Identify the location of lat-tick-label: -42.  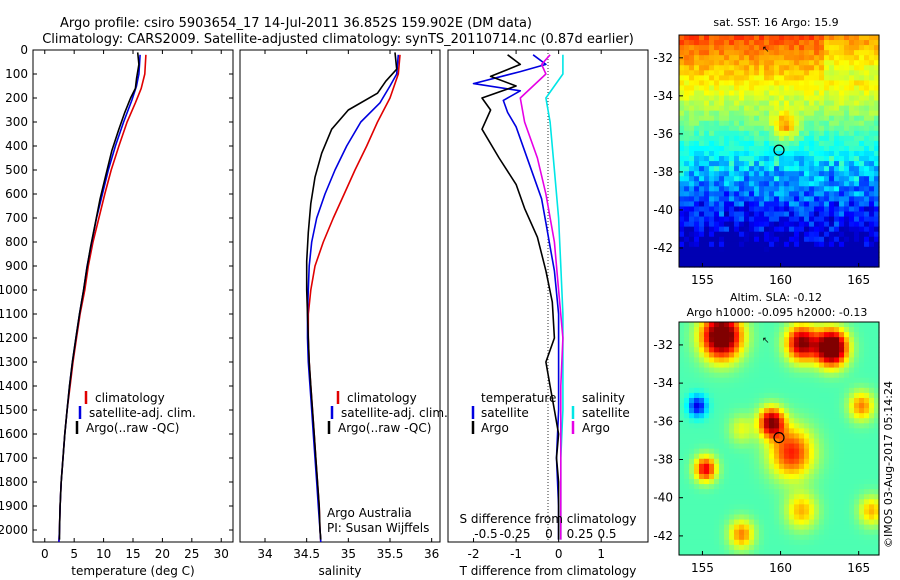
(663, 248).